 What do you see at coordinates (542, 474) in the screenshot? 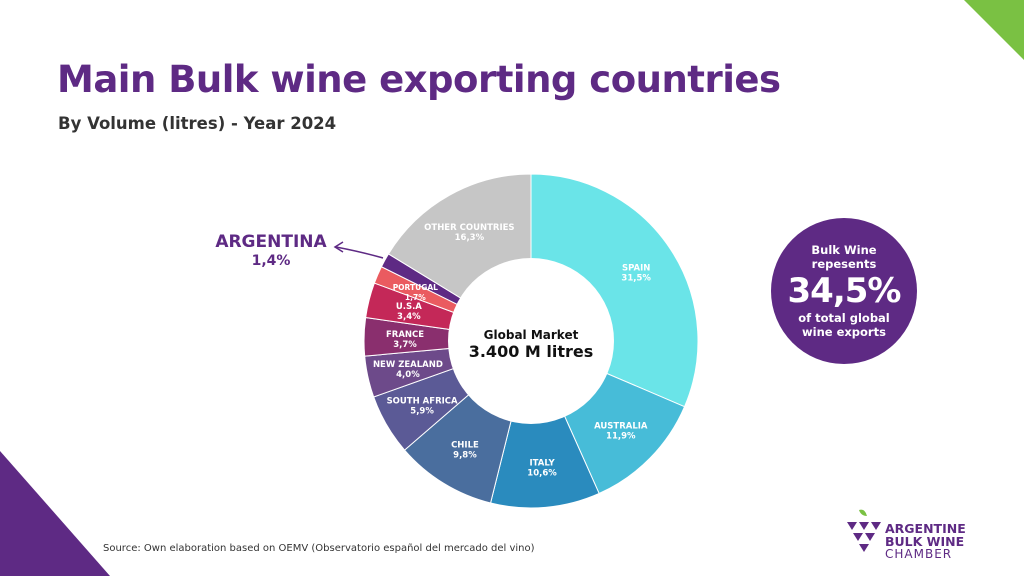
I see `slice-value-italy: 10,6%` at bounding box center [542, 474].